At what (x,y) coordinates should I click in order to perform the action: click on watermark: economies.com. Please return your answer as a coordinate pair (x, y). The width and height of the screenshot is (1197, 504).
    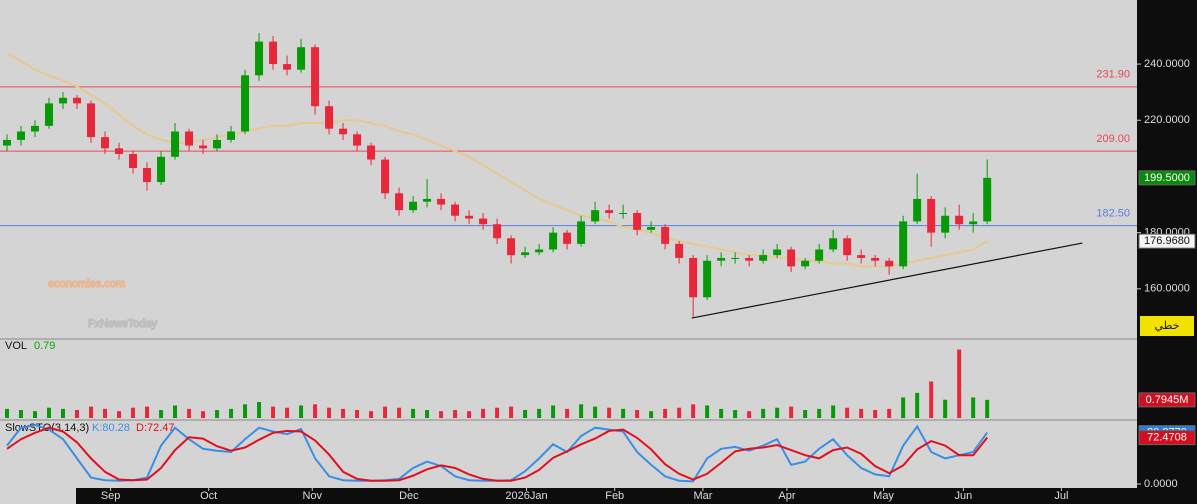
    Looking at the image, I should click on (86, 284).